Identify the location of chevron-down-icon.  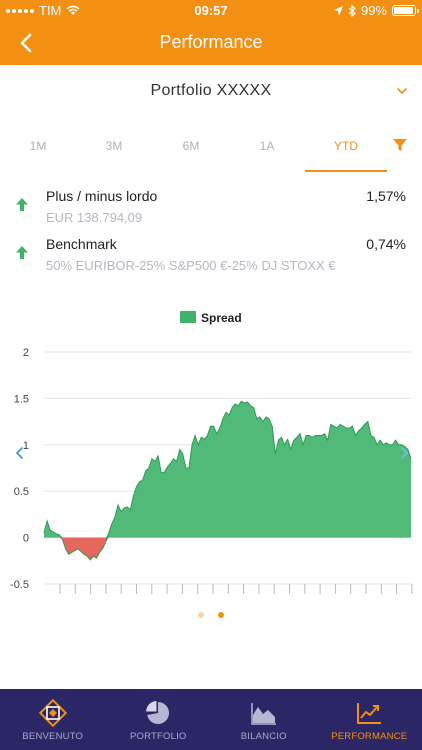
(402, 91).